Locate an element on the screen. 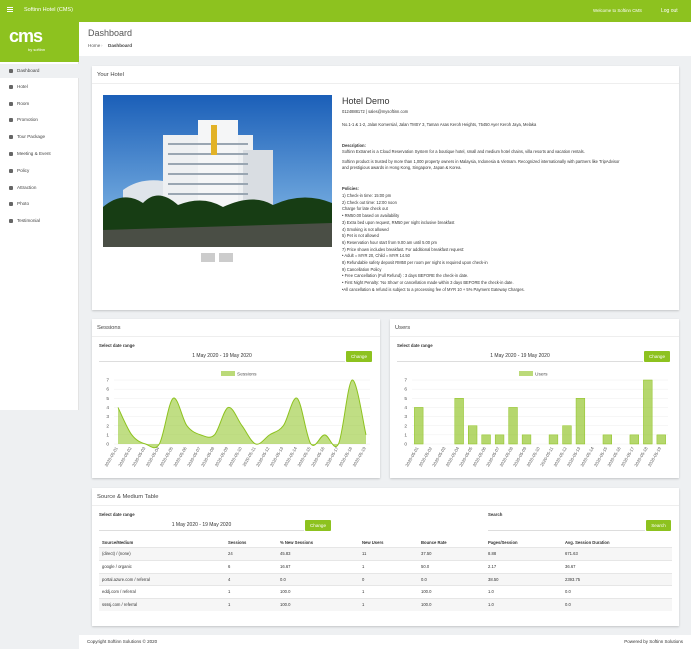 This screenshot has height=649, width=691. menu-item: Meeting & Event is located at coordinates (39, 154).